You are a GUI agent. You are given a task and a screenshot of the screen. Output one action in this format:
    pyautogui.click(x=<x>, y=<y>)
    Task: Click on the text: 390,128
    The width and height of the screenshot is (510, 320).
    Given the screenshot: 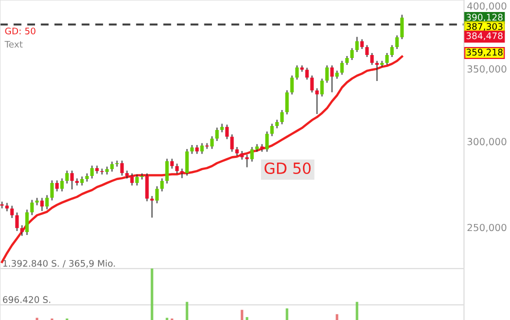 What is the action you would take?
    pyautogui.click(x=484, y=18)
    